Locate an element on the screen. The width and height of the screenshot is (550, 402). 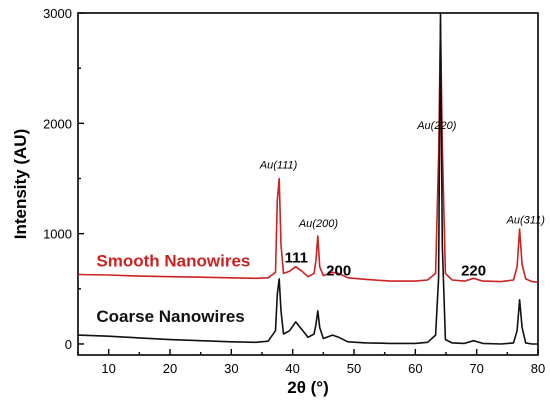
peak-index-label: 200 is located at coordinates (338, 271).